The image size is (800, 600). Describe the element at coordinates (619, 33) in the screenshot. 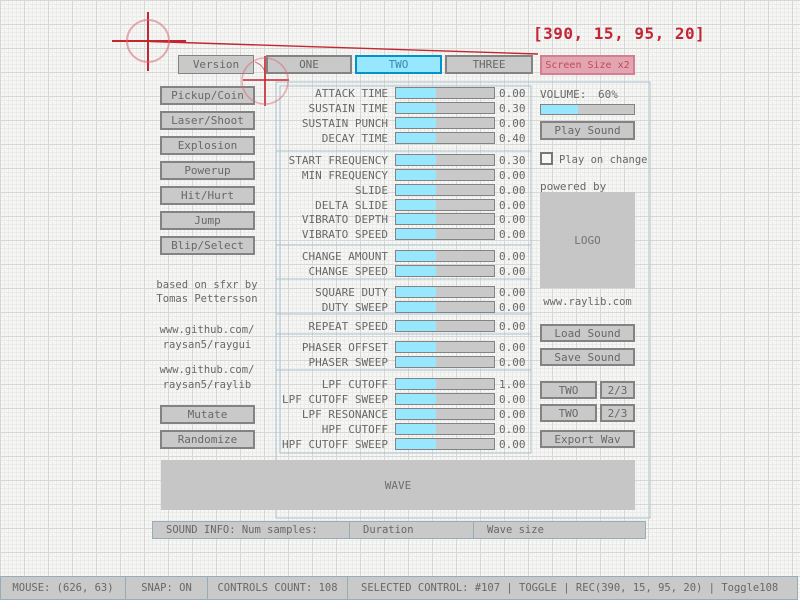

I see `selected-rect-readout: [390, 15, 95, 20]` at that location.